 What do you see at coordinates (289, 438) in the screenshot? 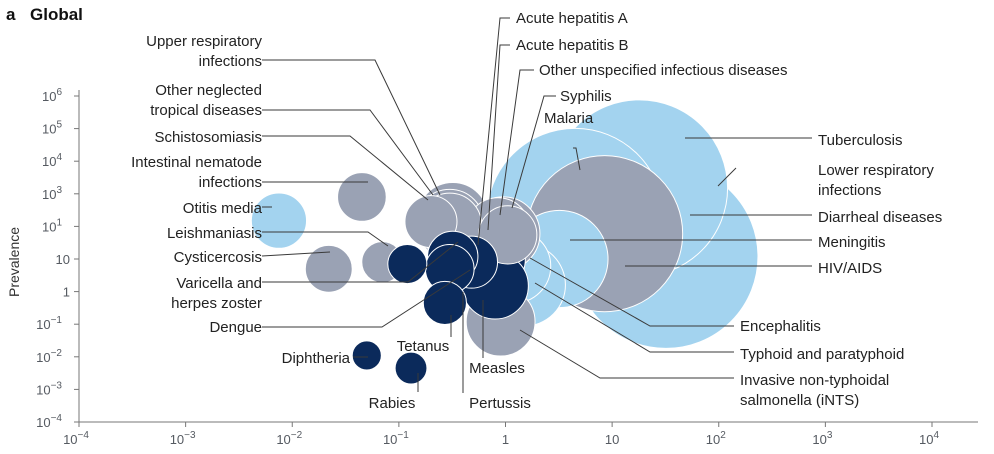
I see `x-tick-label: 10⁻²` at bounding box center [289, 438].